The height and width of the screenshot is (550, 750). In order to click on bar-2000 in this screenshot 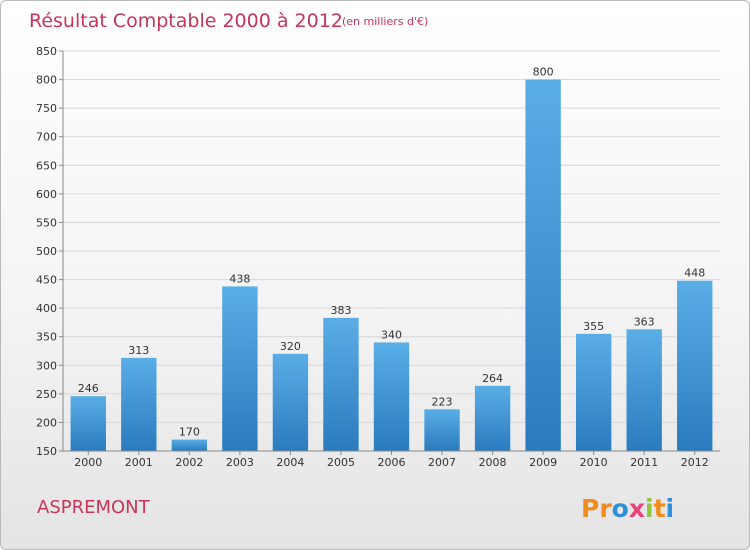, I will do `click(88, 423)`.